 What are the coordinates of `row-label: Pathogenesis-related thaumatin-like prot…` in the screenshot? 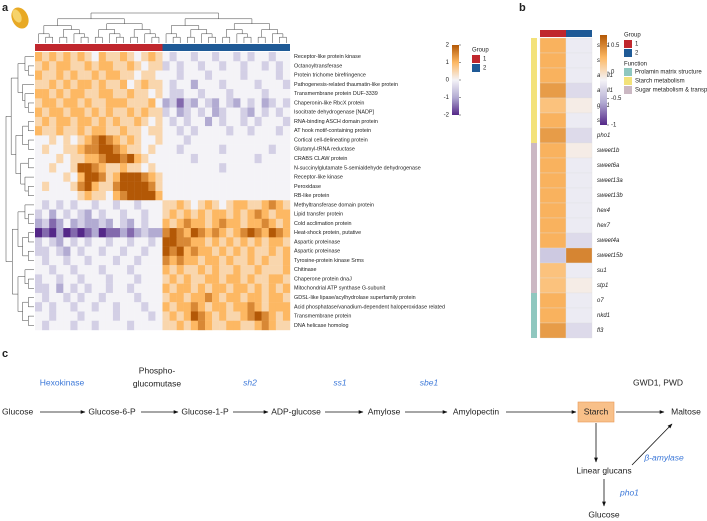 It's located at (346, 85).